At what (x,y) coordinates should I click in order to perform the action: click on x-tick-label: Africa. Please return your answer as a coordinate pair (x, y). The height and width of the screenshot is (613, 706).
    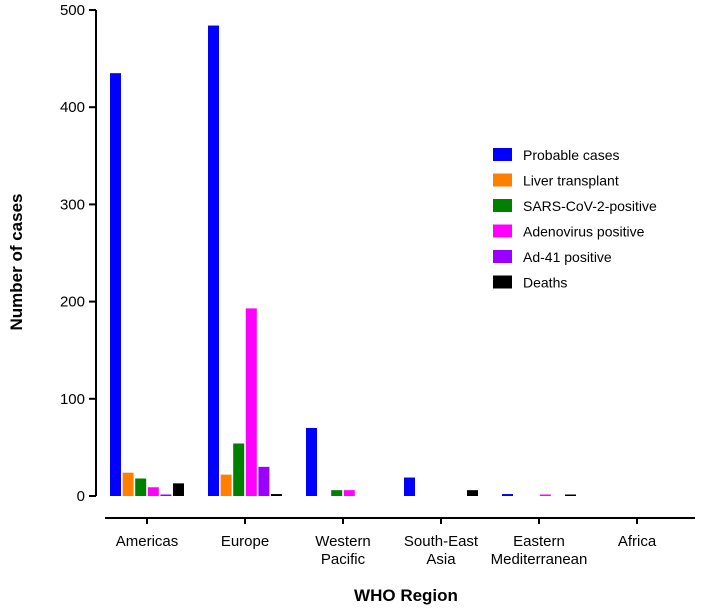
    Looking at the image, I should click on (637, 541).